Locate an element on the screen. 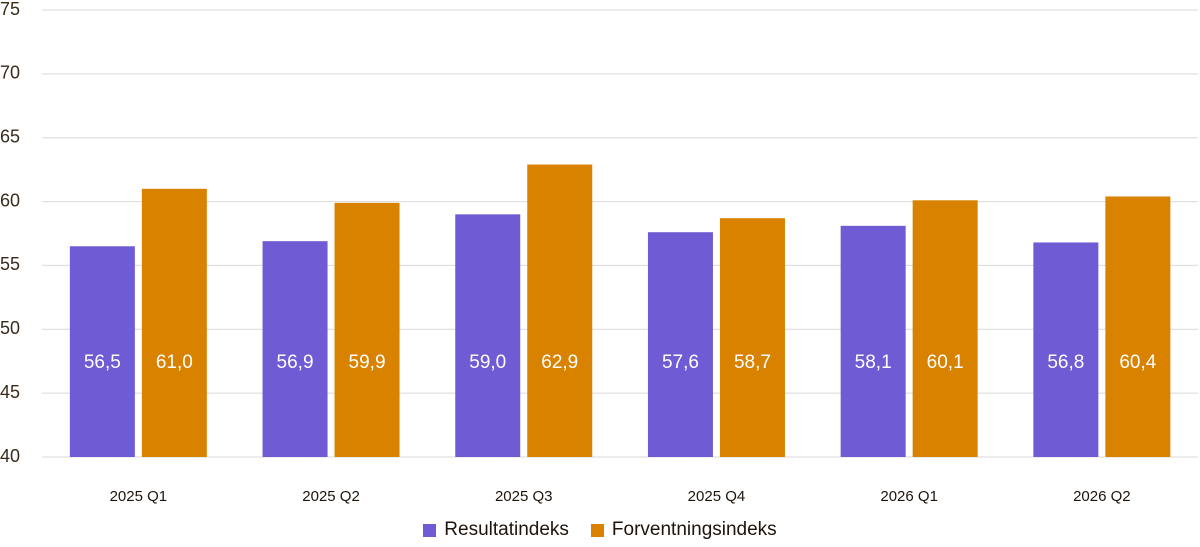 The width and height of the screenshot is (1200, 547). bar-data-label: 60,1 is located at coordinates (945, 362).